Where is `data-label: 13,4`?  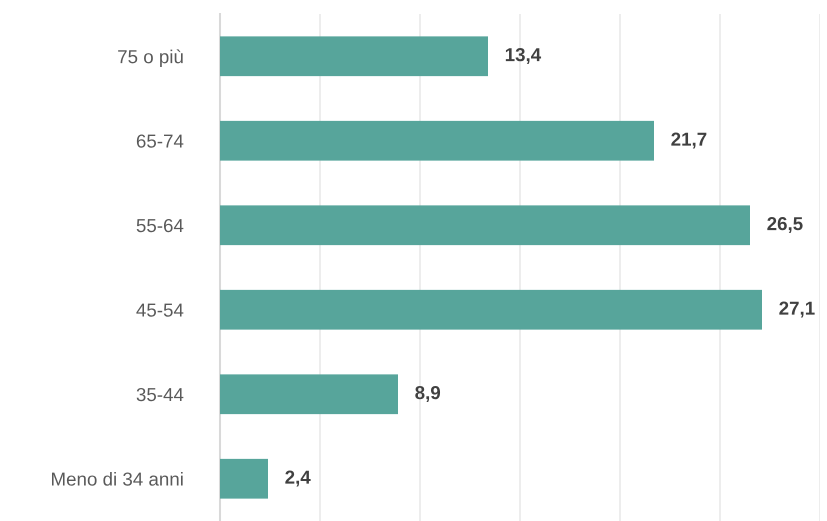 data-label: 13,4 is located at coordinates (524, 56).